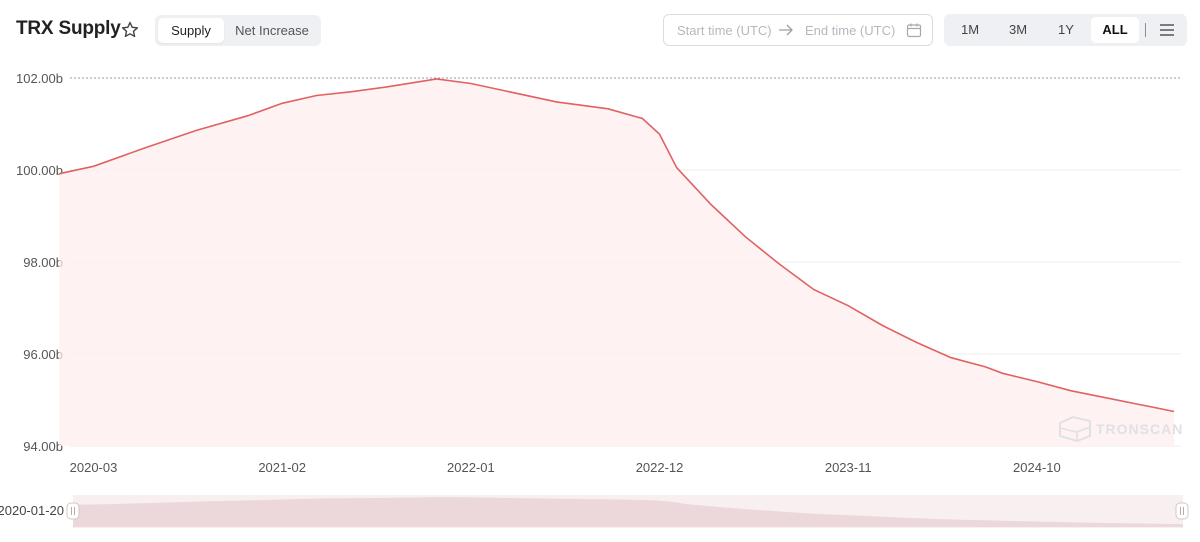  Describe the element at coordinates (848, 467) in the screenshot. I see `x-tick-label: 2023-11` at that location.